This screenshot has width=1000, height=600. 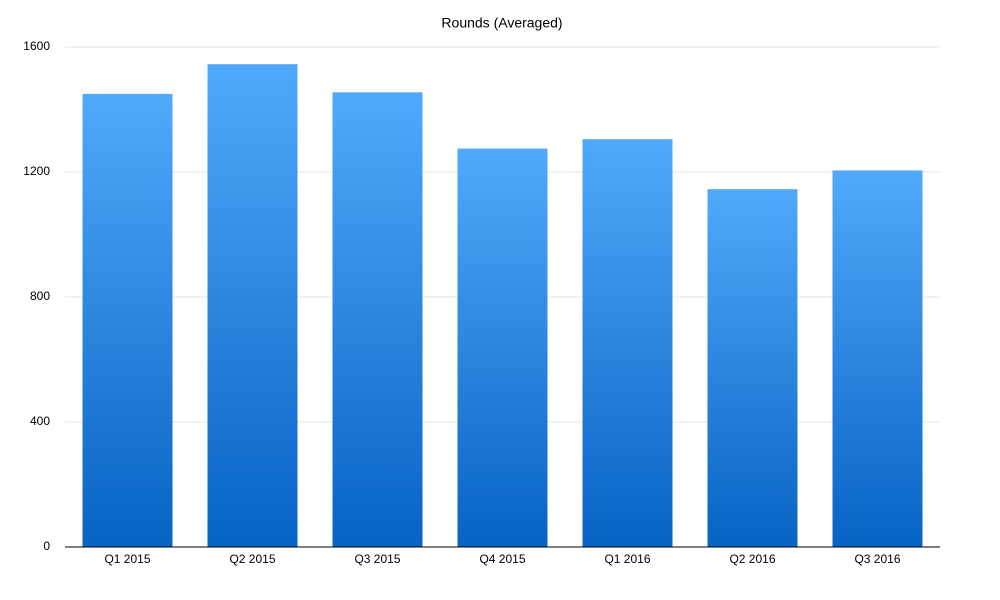 What do you see at coordinates (502, 559) in the screenshot?
I see `x-tick-label: Q4 2015` at bounding box center [502, 559].